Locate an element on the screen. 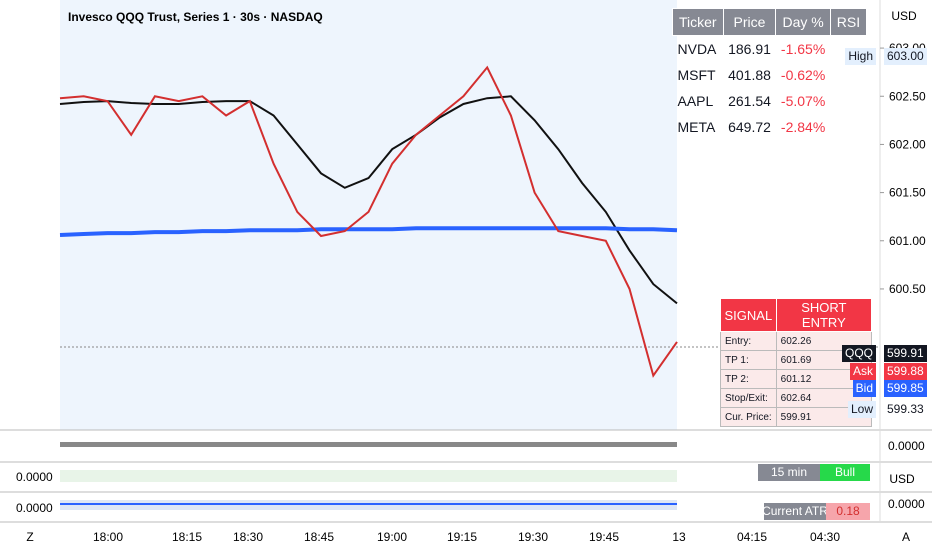 The image size is (932, 550). signal-cell: Entry: is located at coordinates (748, 341).